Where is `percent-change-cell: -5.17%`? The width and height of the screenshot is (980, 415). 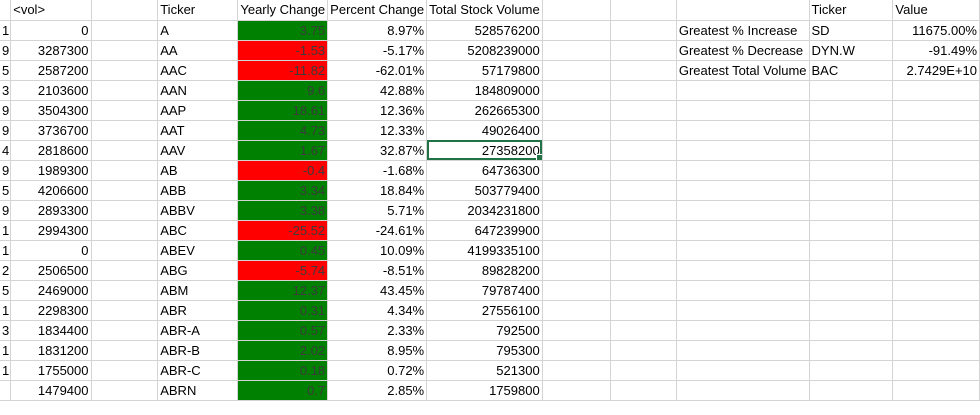
percent-change-cell: -5.17% is located at coordinates (377, 50).